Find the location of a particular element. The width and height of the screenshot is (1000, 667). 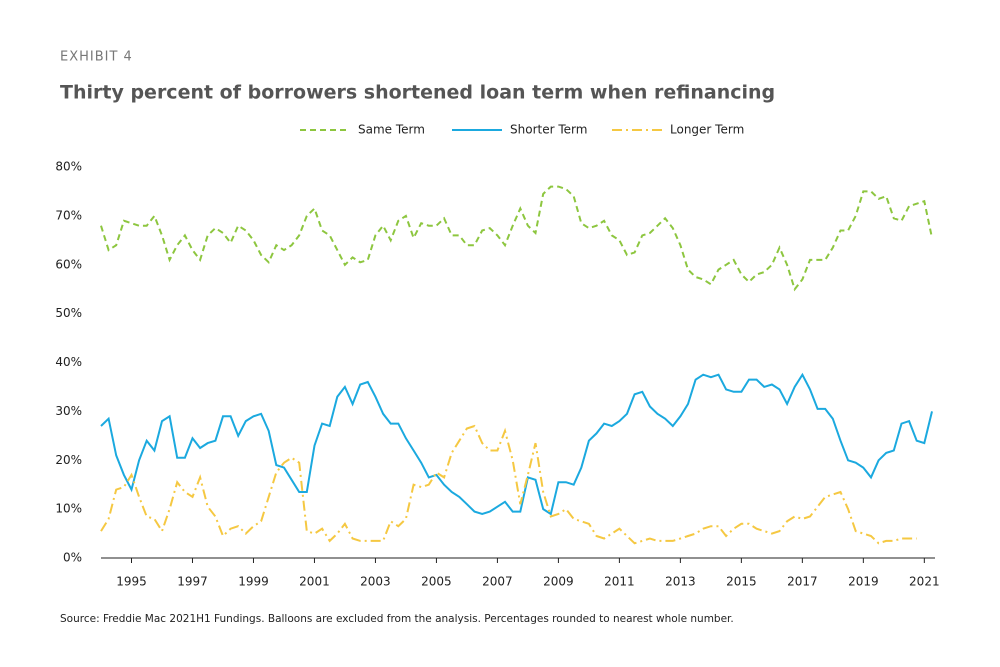

x-tick-label: 2007 is located at coordinates (497, 582).